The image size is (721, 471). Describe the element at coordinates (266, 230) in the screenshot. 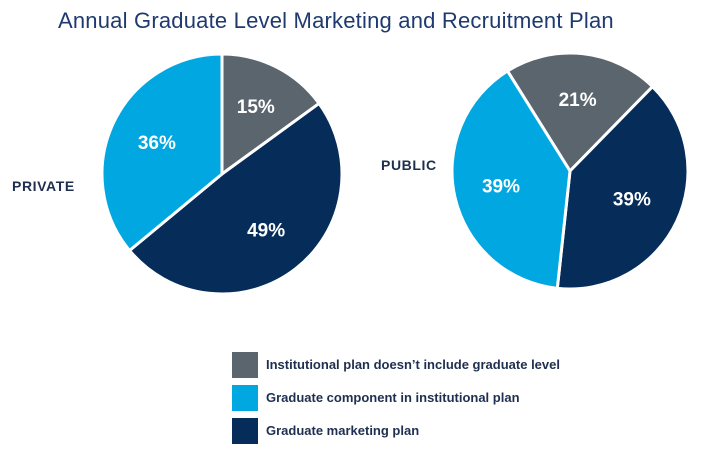

I see `private-slice-label-1: 49%` at that location.